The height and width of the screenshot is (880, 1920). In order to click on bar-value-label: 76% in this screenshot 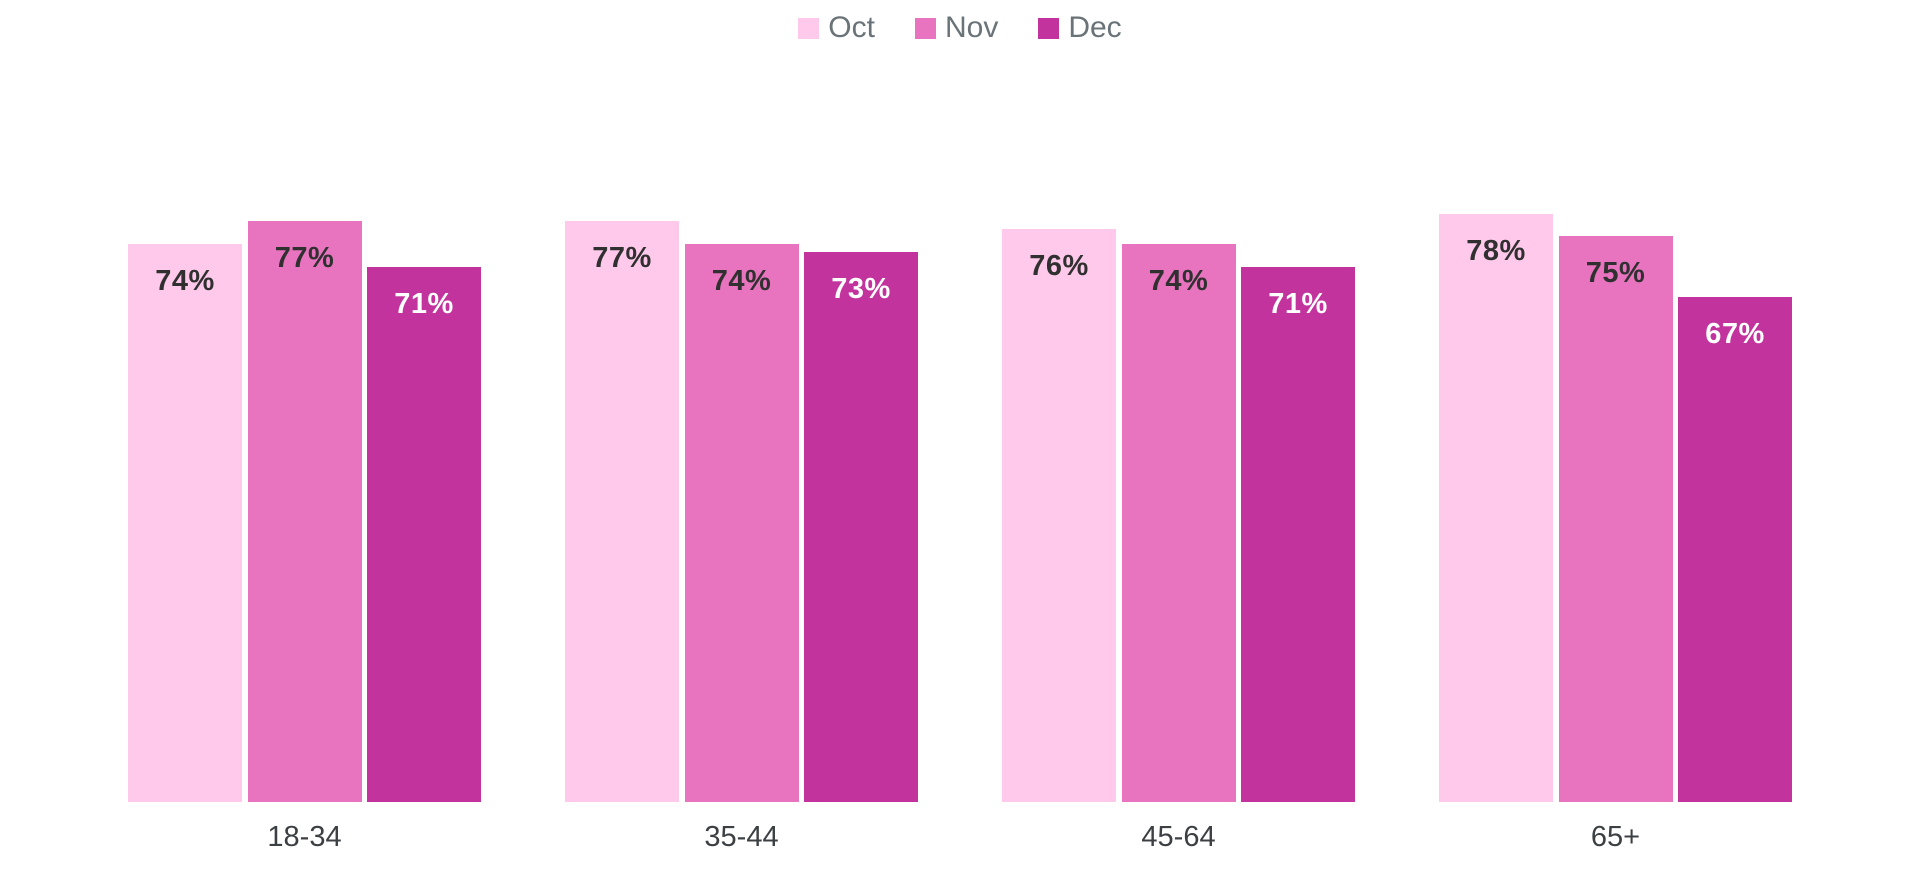, I will do `click(1059, 266)`.